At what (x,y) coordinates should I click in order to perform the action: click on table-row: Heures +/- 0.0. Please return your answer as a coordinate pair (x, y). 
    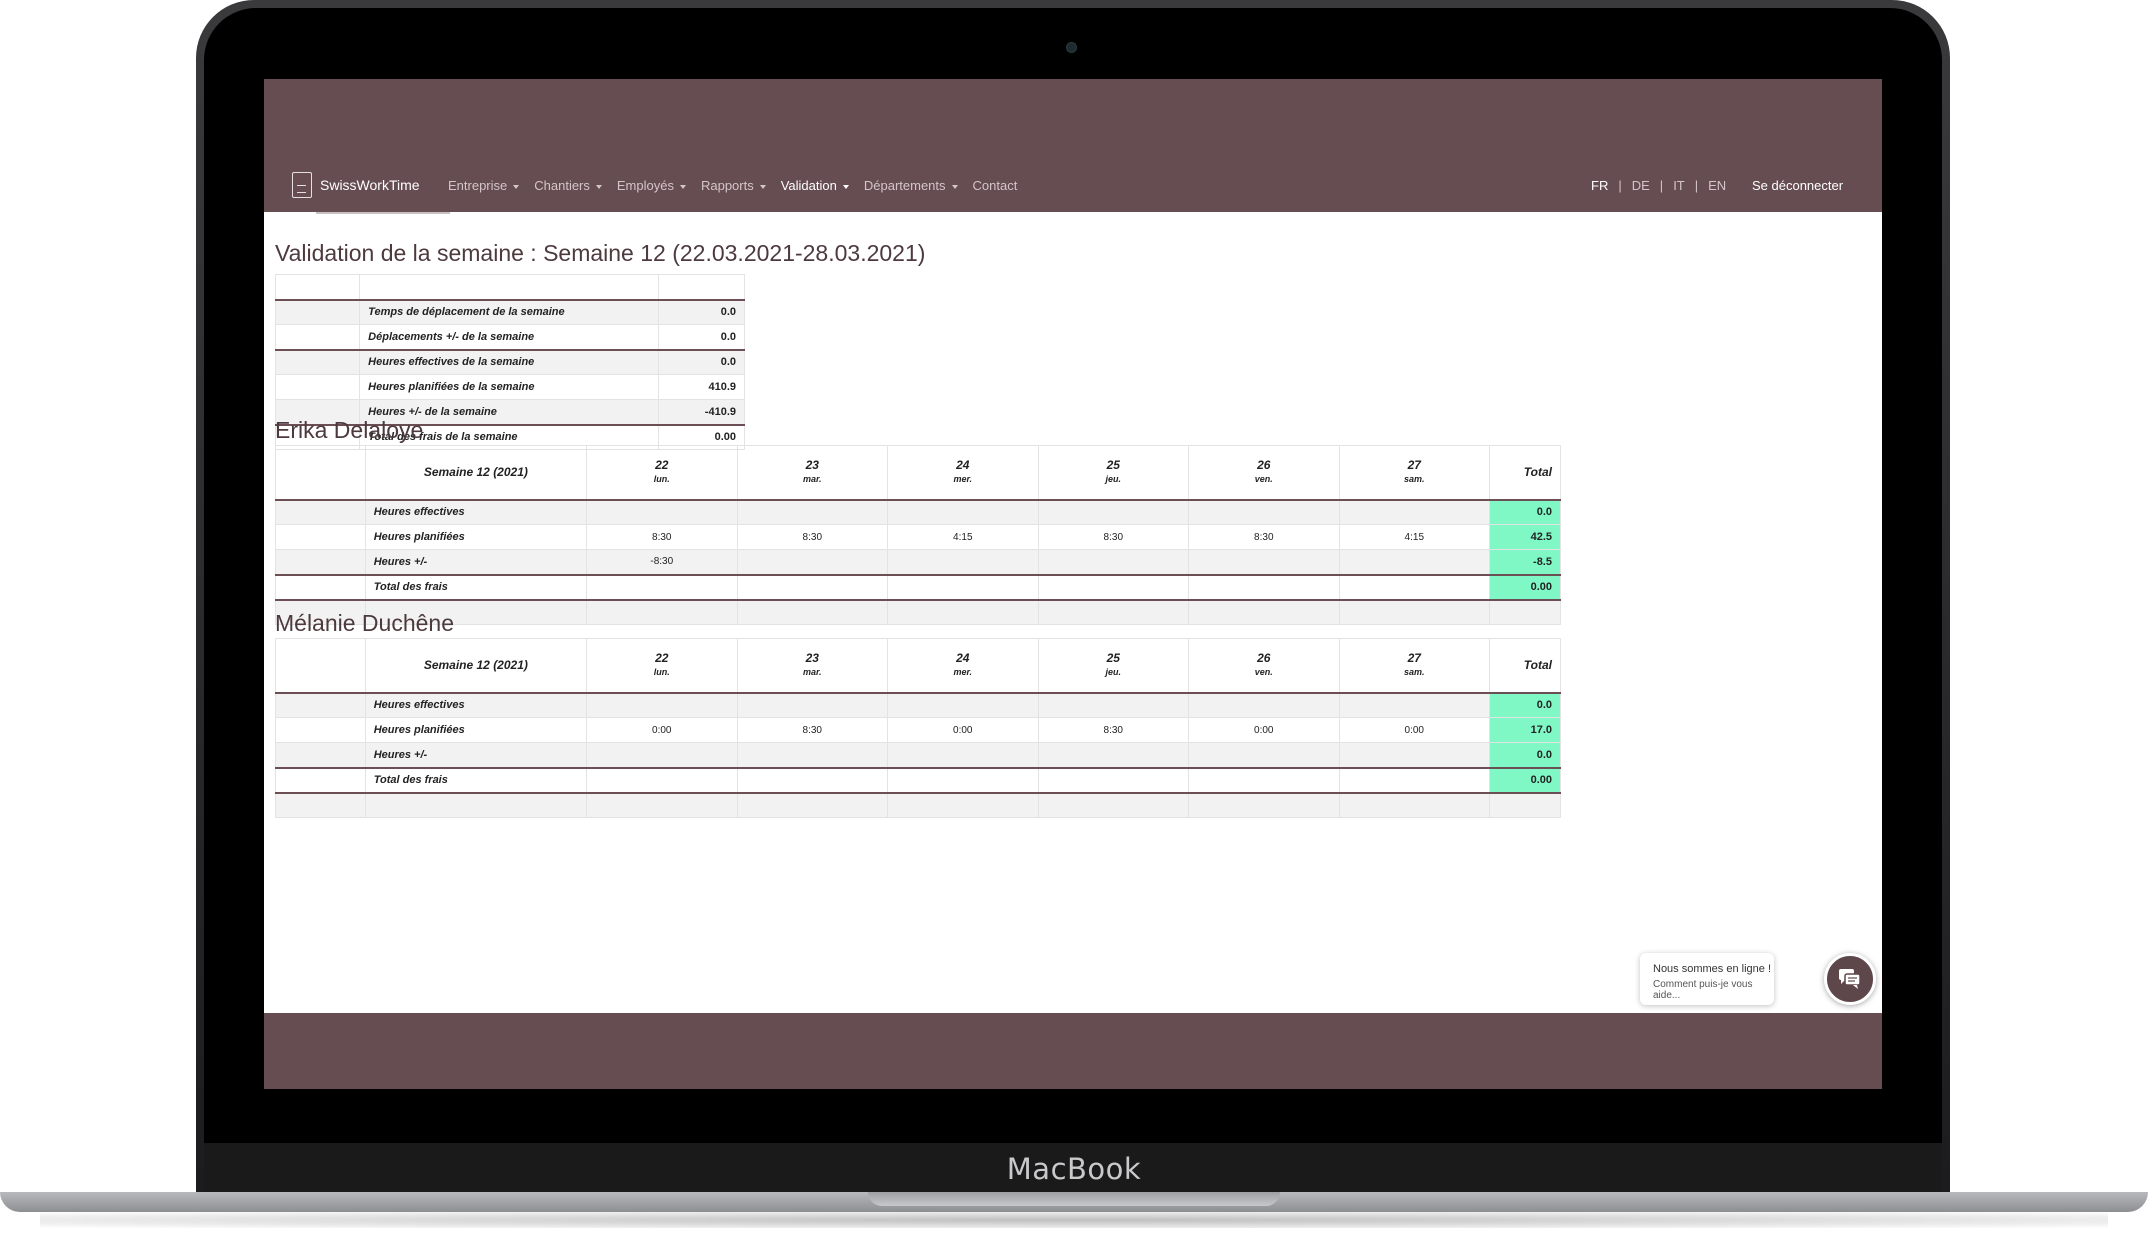
    Looking at the image, I should click on (918, 755).